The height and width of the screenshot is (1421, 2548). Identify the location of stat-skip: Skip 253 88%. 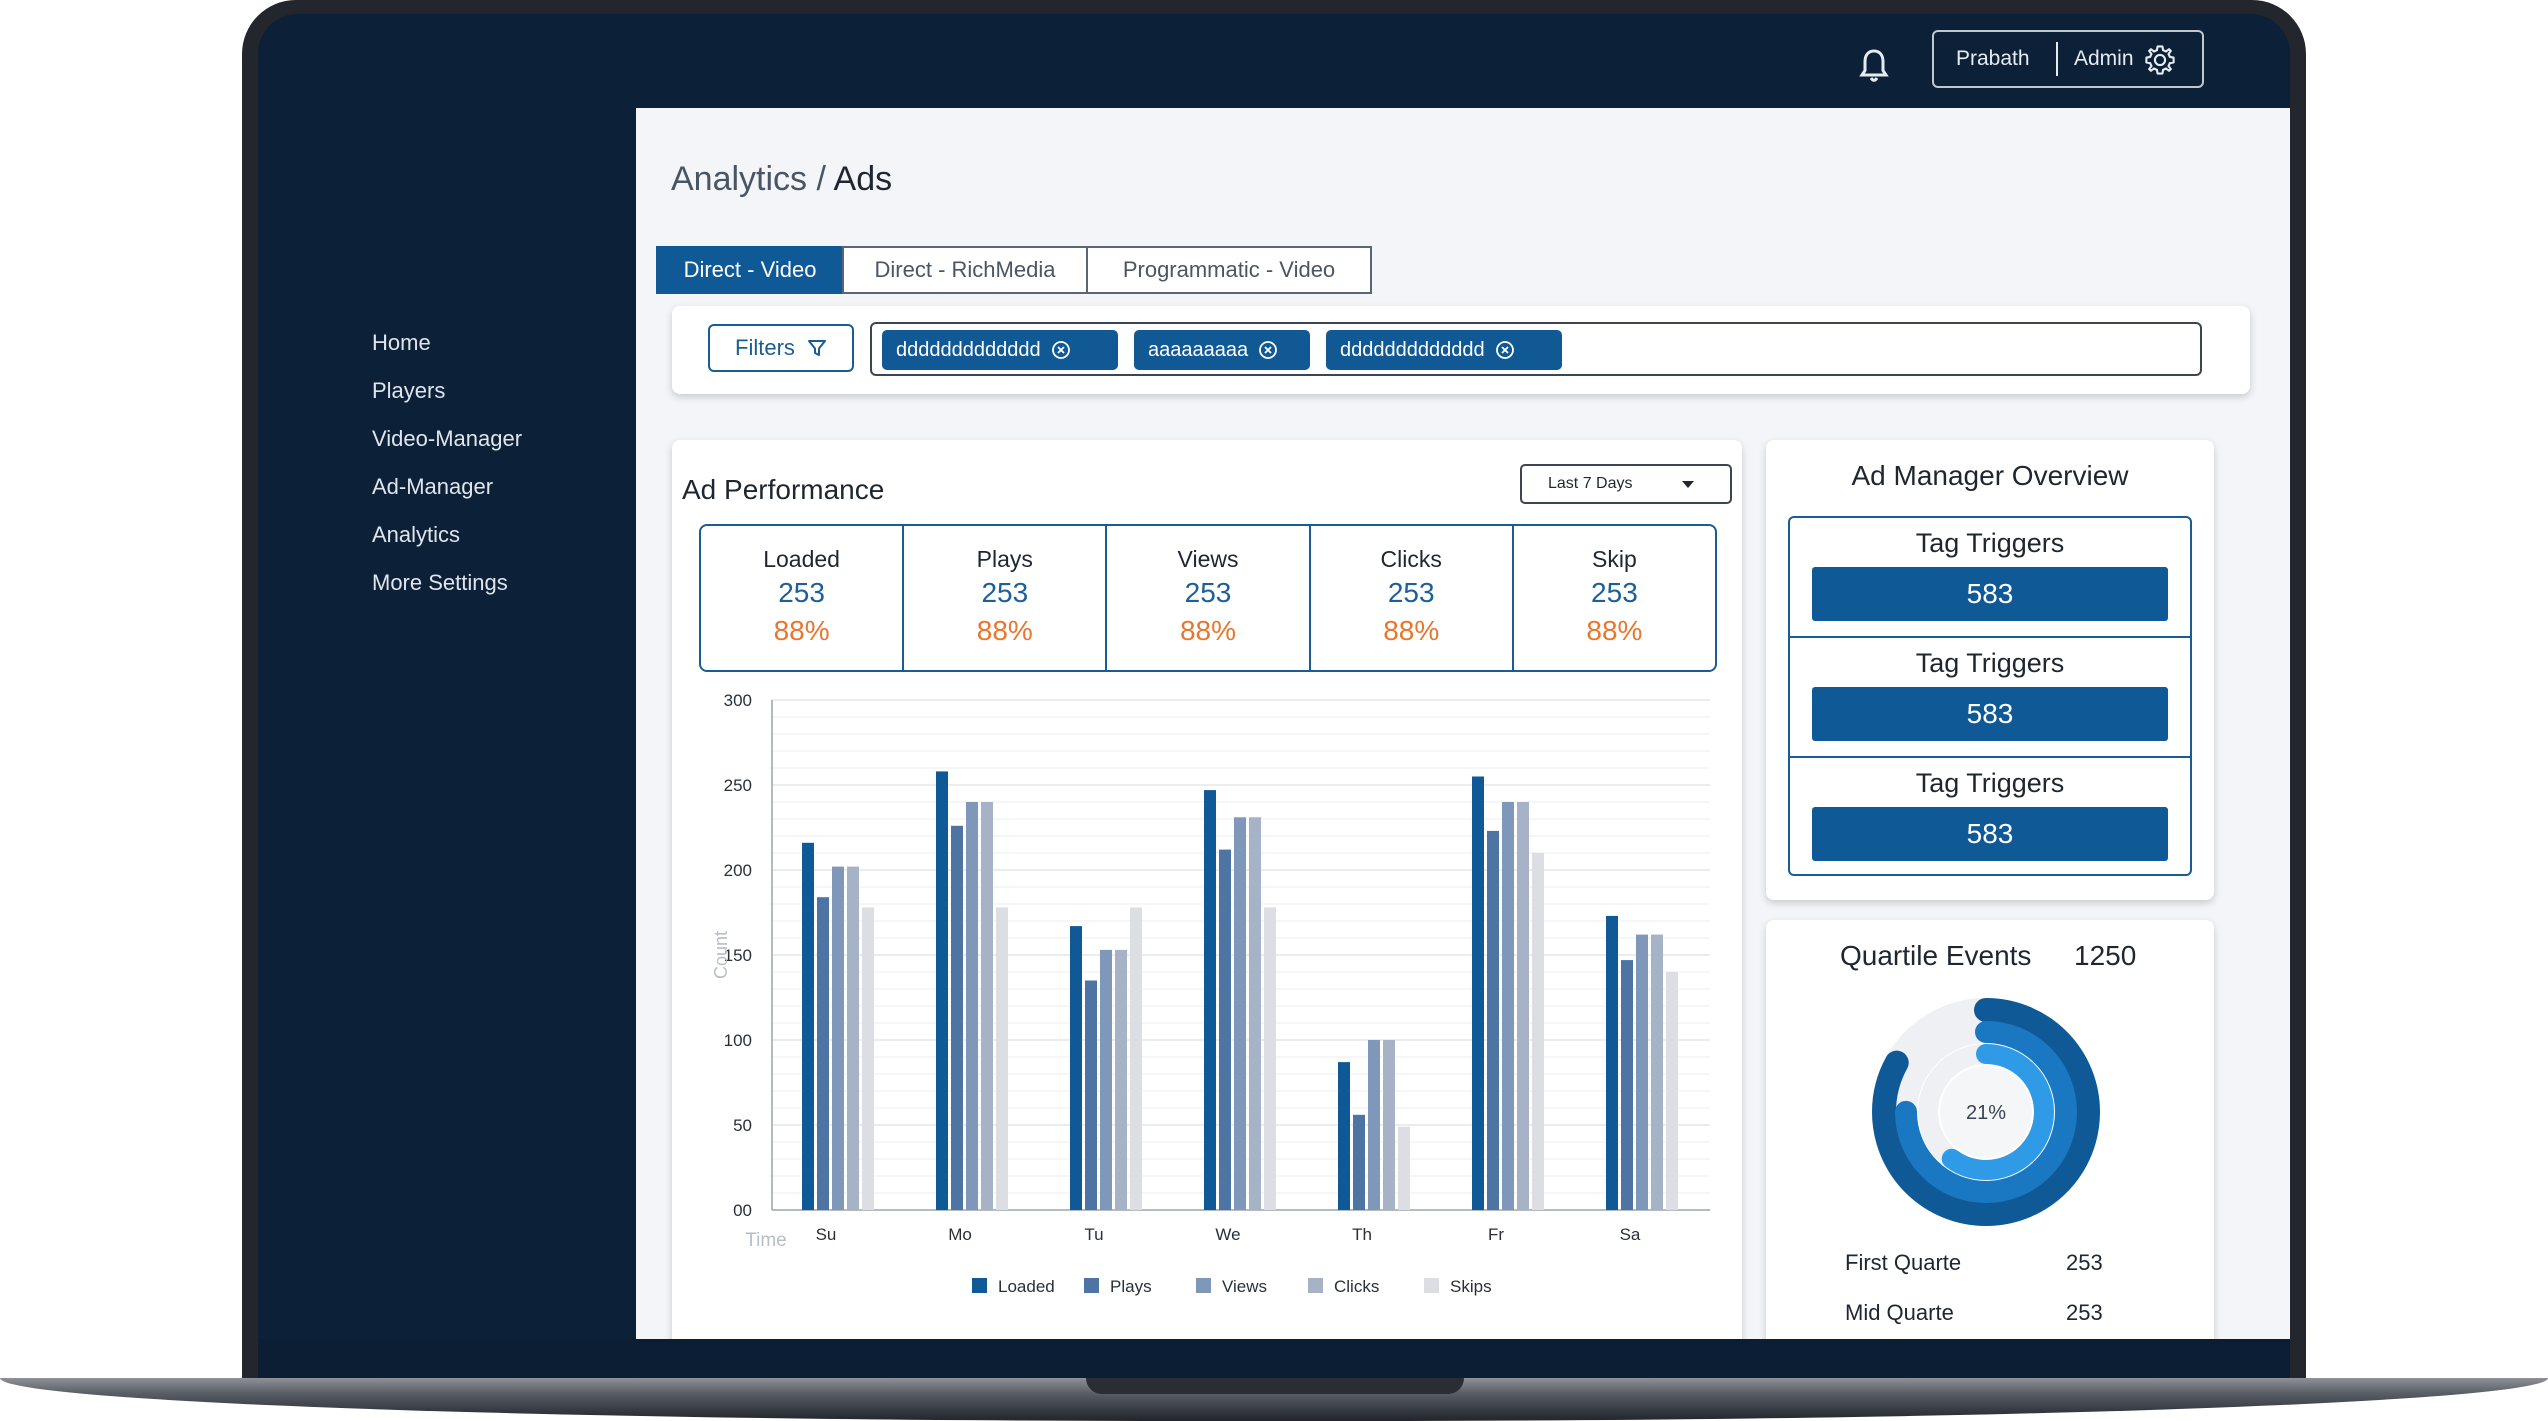
(1614, 598).